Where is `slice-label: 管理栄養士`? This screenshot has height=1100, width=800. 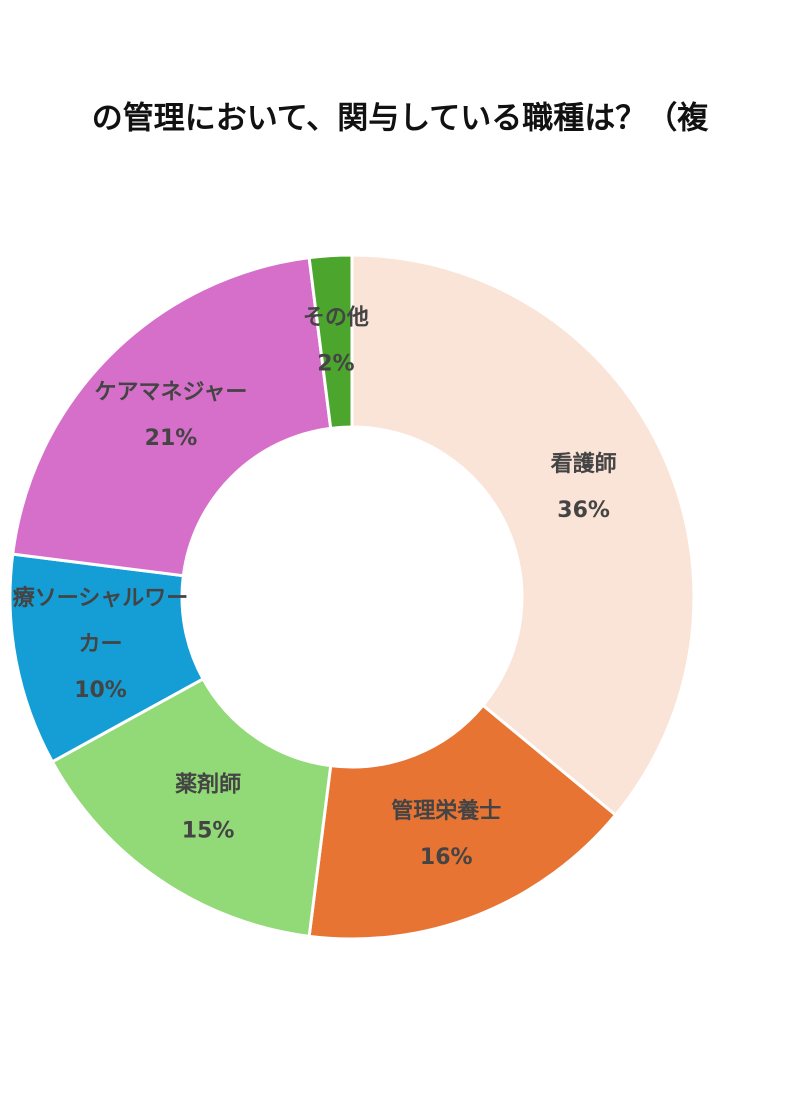
slice-label: 管理栄養士 is located at coordinates (446, 811).